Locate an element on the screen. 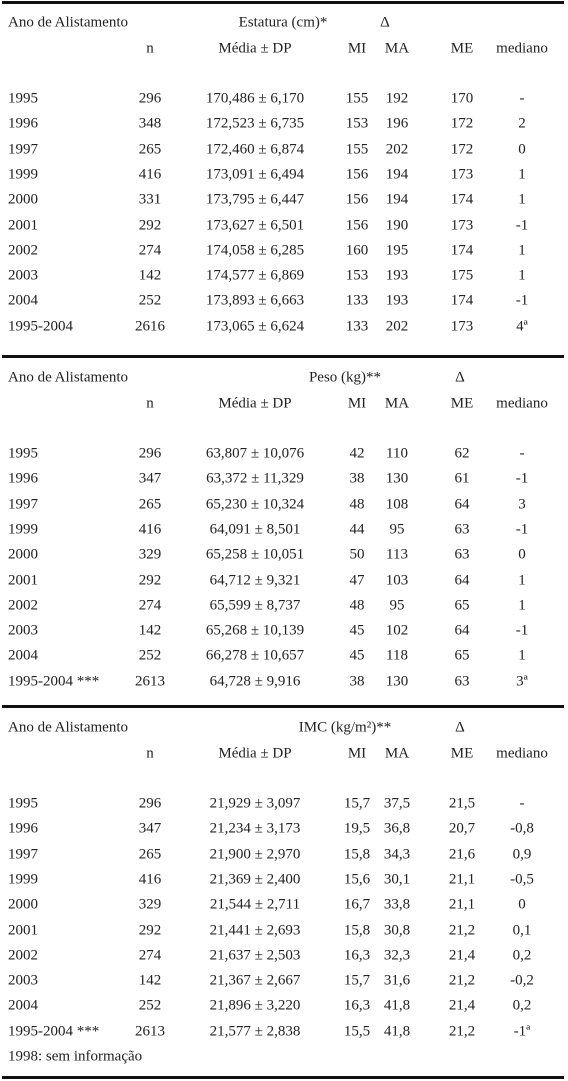 The height and width of the screenshot is (1081, 568). table-cell: 21,234 ± 3,173 is located at coordinates (255, 828).